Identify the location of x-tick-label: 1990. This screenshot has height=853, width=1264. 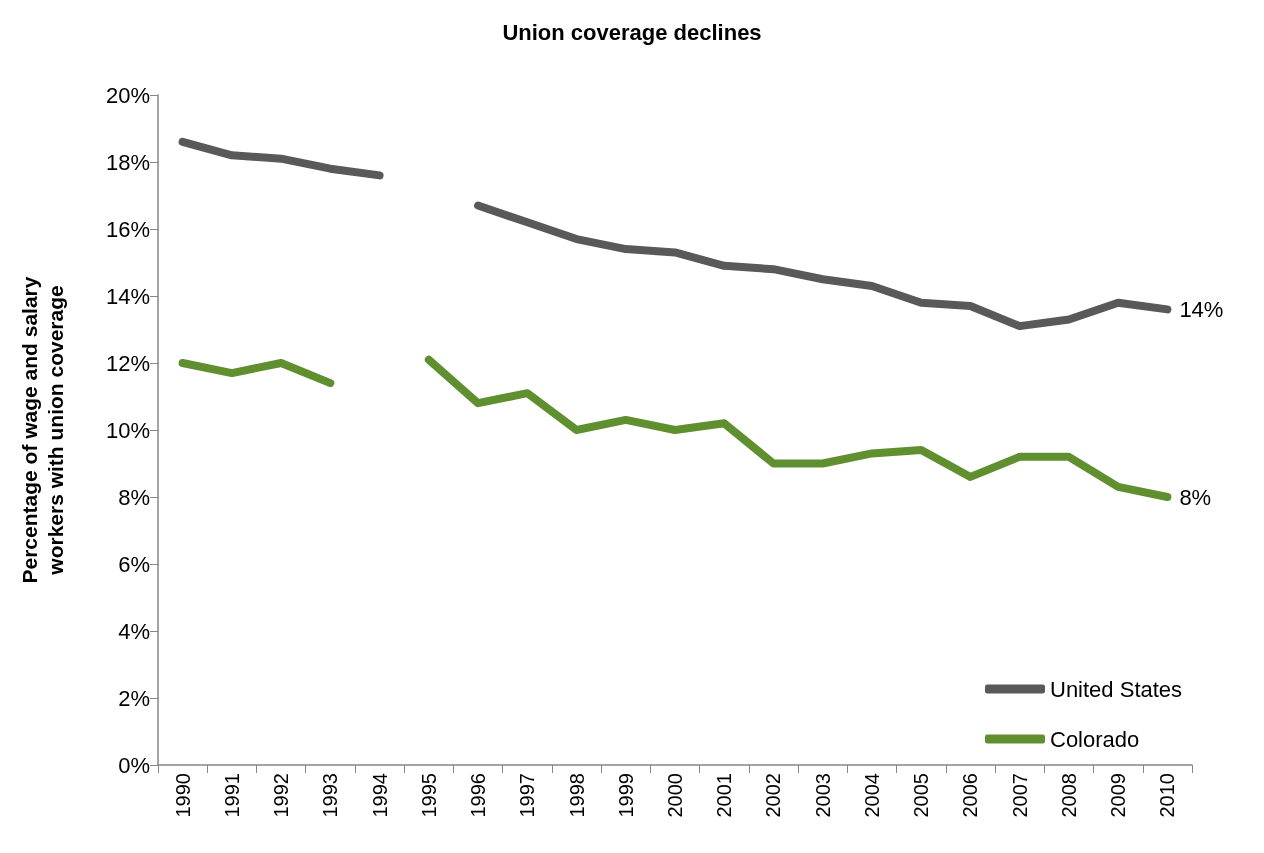
(182, 795).